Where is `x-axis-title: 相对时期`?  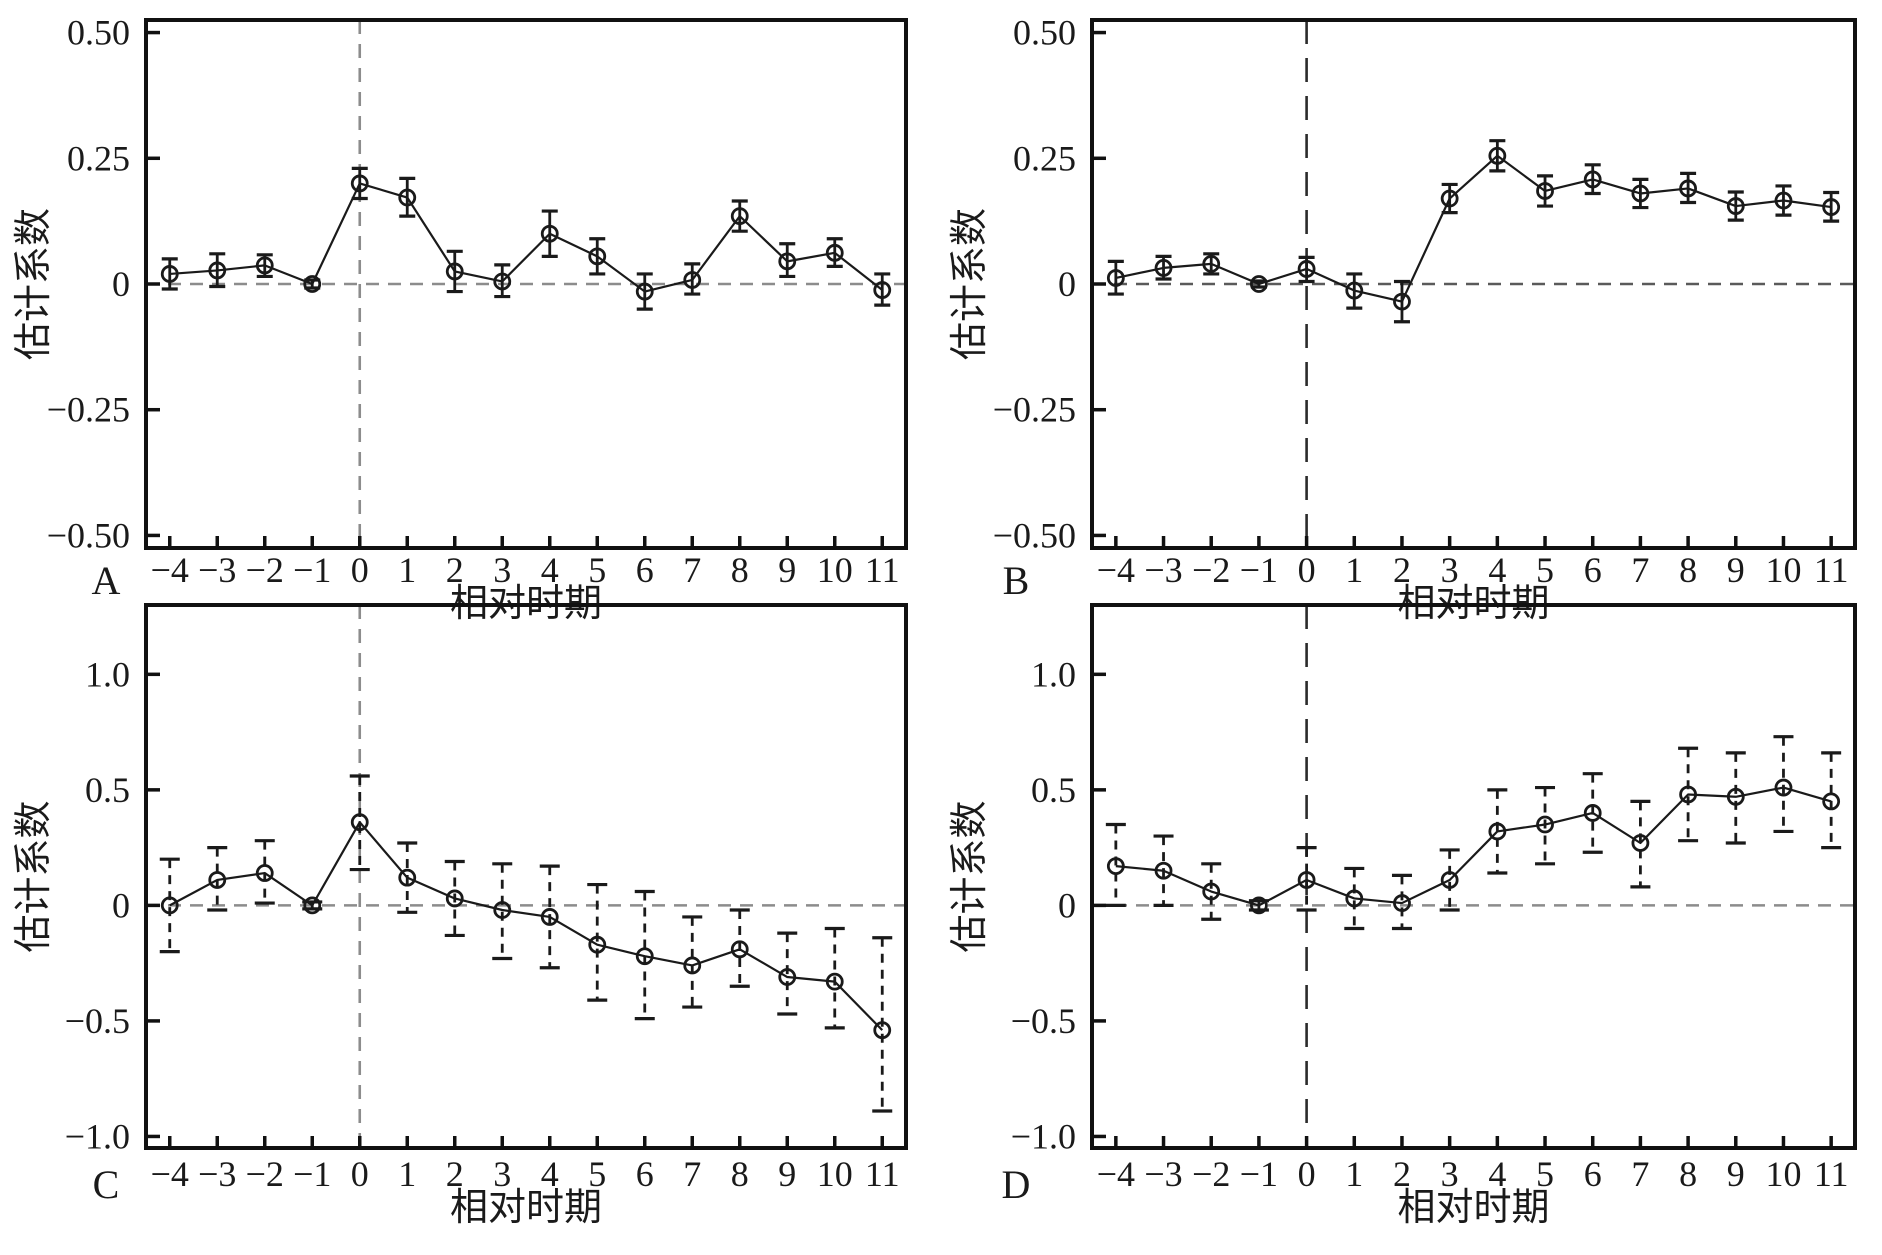 x-axis-title: 相对时期 is located at coordinates (526, 1208).